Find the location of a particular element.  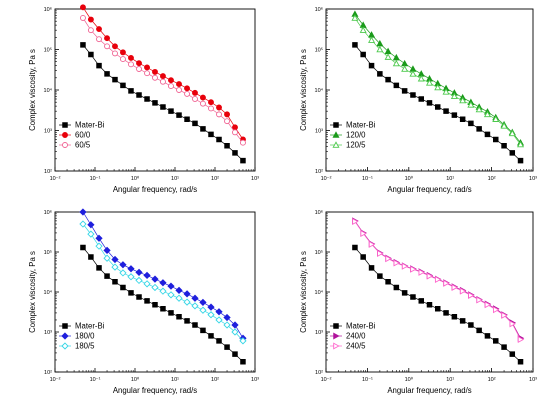

legend-label: 180/5 is located at coordinates (85, 346).